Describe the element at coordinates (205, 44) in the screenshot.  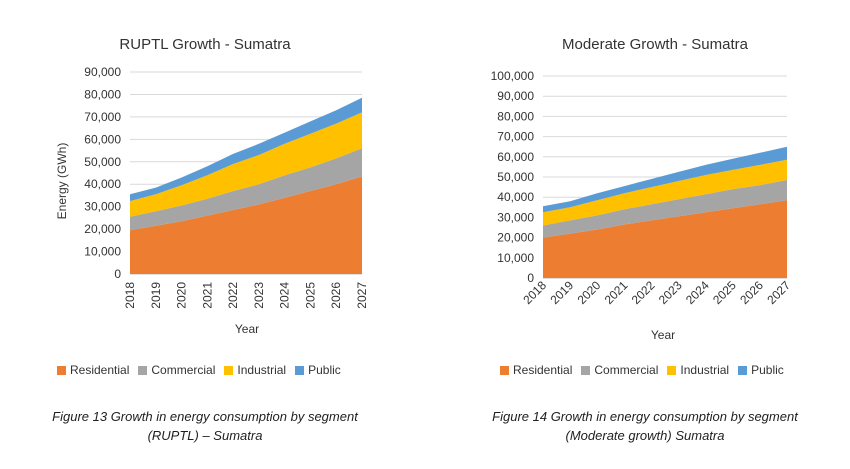
I see `chart-title: RUPTL Growth - Sumatra` at that location.